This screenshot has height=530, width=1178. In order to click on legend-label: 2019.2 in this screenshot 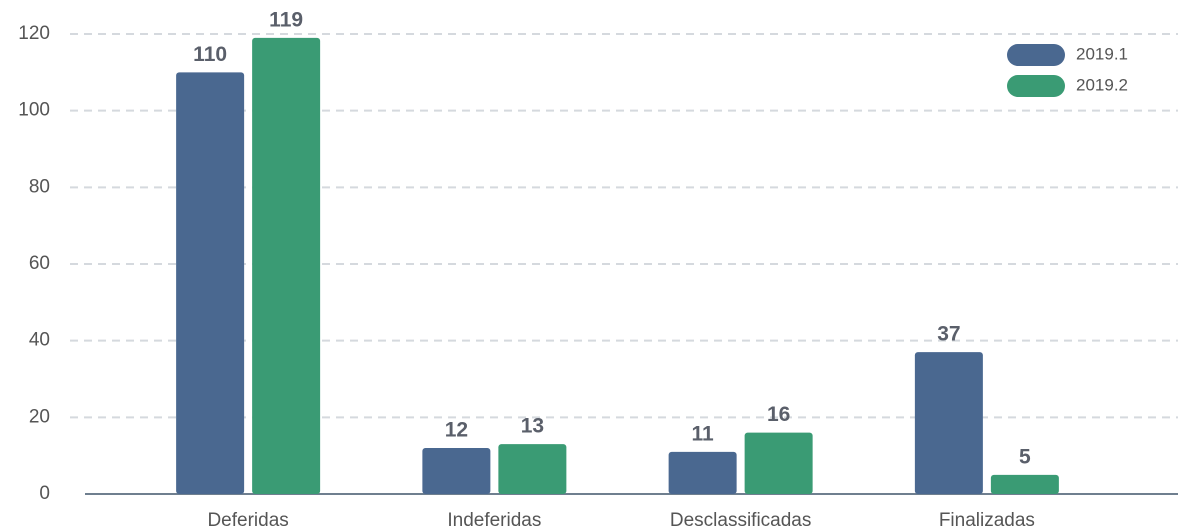, I will do `click(1102, 84)`.